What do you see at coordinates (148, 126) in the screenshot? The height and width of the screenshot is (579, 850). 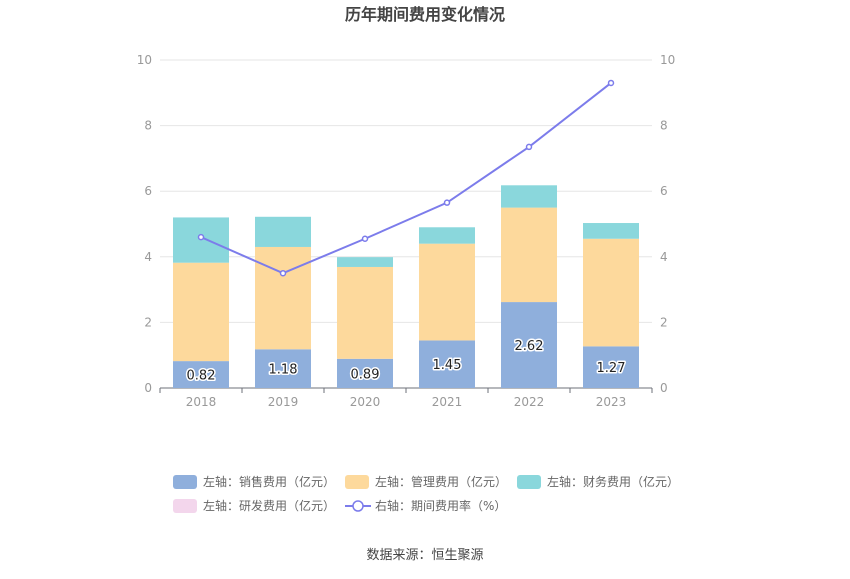 I see `left-tick-label: 8` at bounding box center [148, 126].